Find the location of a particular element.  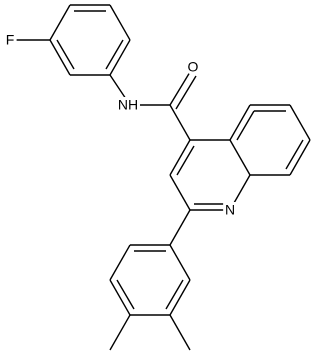

atom-label: F is located at coordinates (10, 40).